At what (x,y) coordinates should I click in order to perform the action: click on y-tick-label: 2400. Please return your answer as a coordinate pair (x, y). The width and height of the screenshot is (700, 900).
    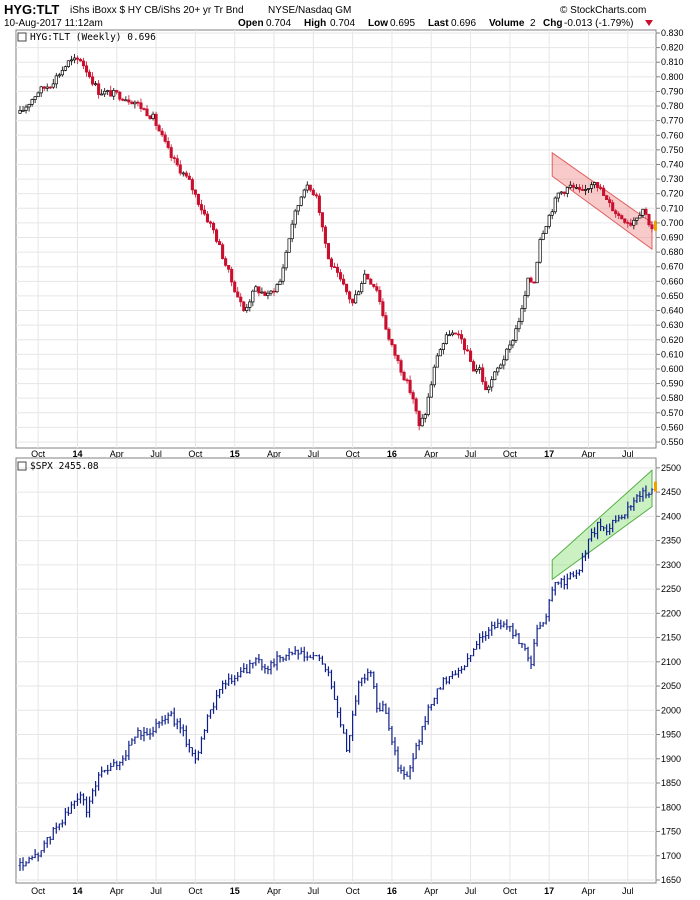
    Looking at the image, I should click on (671, 516).